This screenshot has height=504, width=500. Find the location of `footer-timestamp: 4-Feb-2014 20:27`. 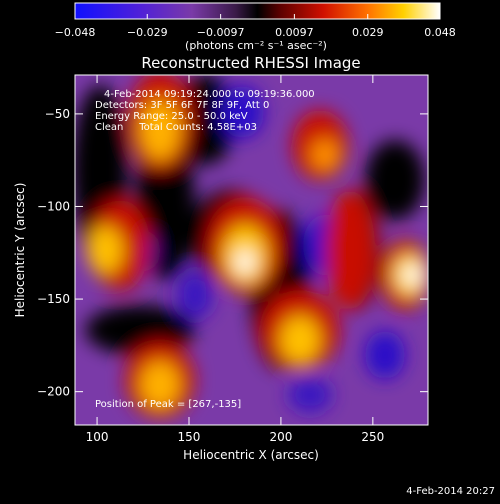

footer-timestamp: 4-Feb-2014 20:27 is located at coordinates (450, 491).